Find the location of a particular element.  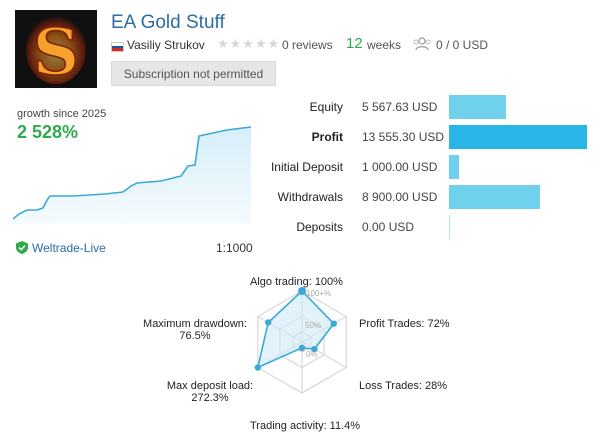

subscribers-value: 0 / 0 USD is located at coordinates (462, 45).